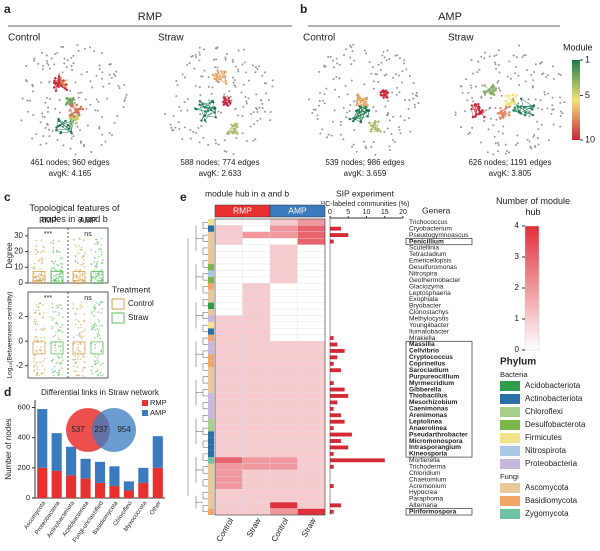 The image size is (600, 551). I want to click on significance: ns, so click(88, 234).